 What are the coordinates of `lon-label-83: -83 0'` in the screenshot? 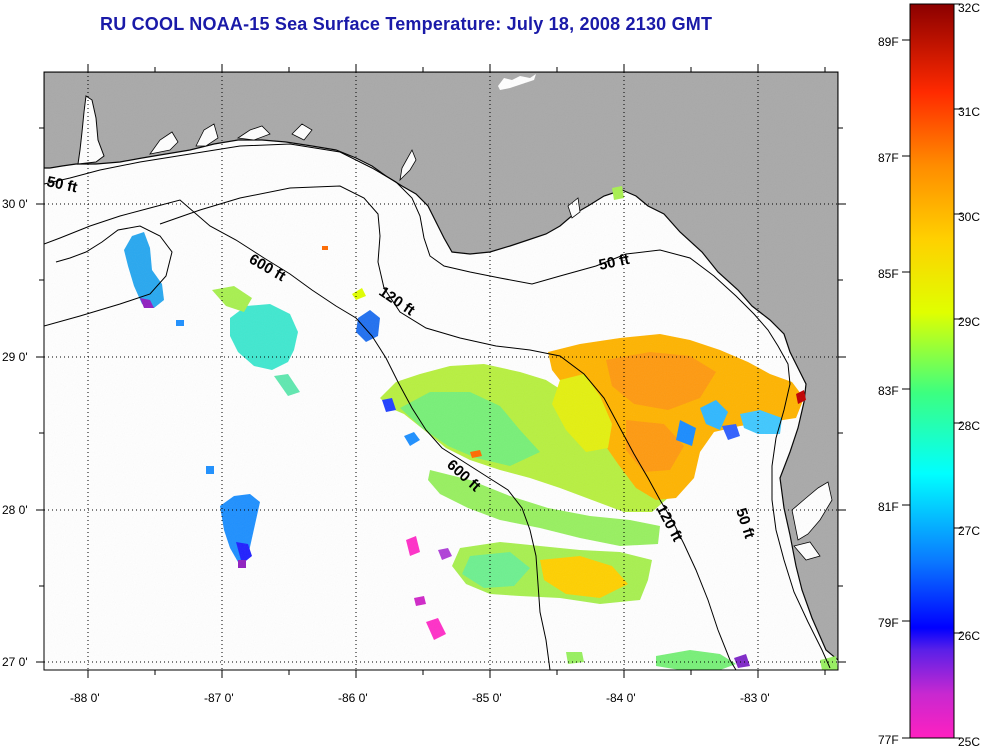 It's located at (755, 698).